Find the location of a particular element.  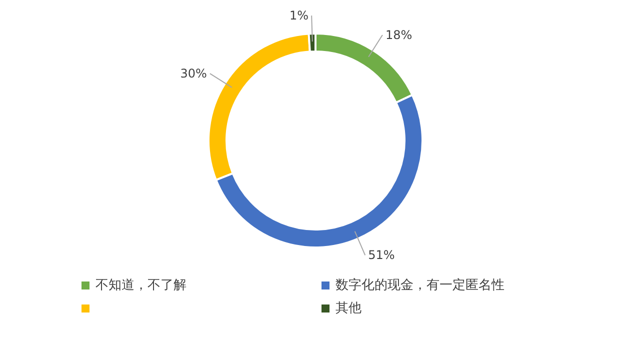

data-label: 51% is located at coordinates (381, 255).